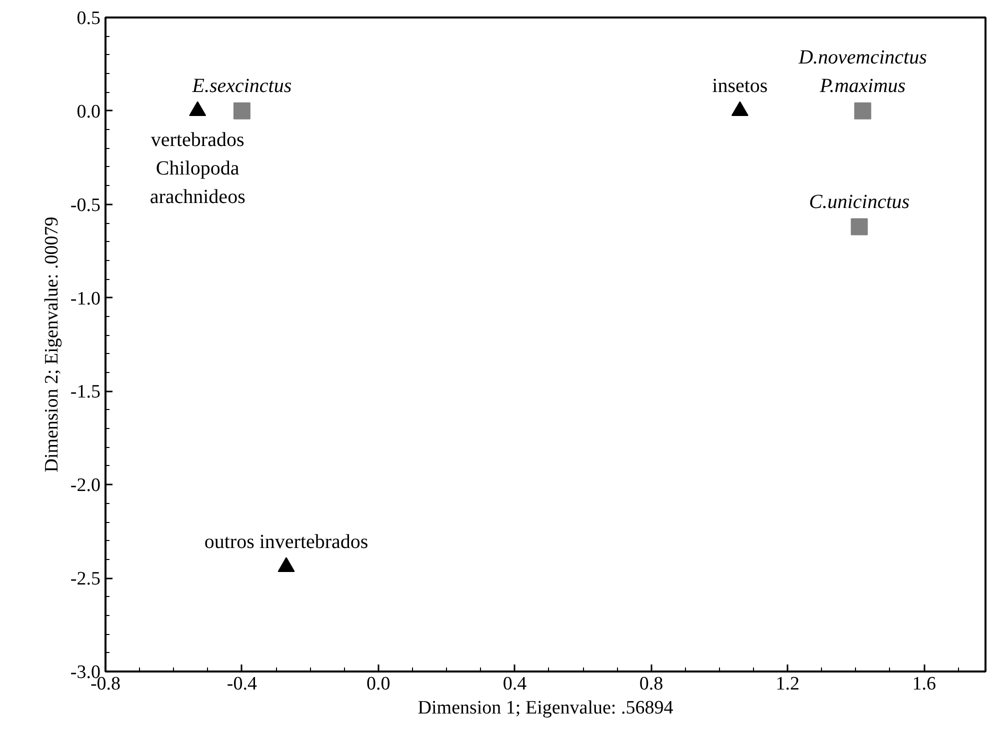 This screenshot has width=988, height=756. I want to click on annotation: outros invertebrados, so click(286, 541).